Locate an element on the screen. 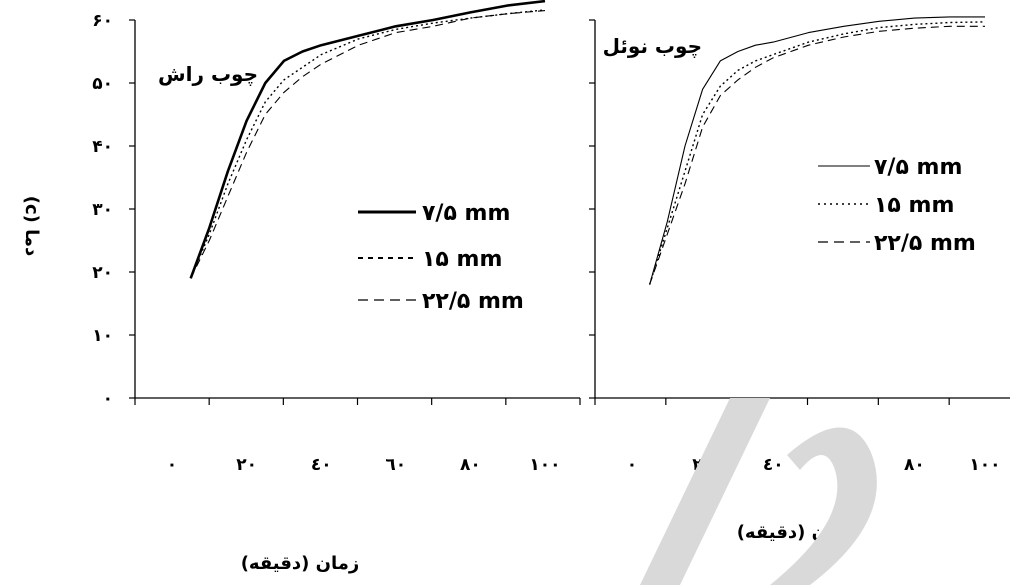 The height and width of the screenshot is (585, 1011). panel1-y-tick-label: ۰ is located at coordinates (108, 399).